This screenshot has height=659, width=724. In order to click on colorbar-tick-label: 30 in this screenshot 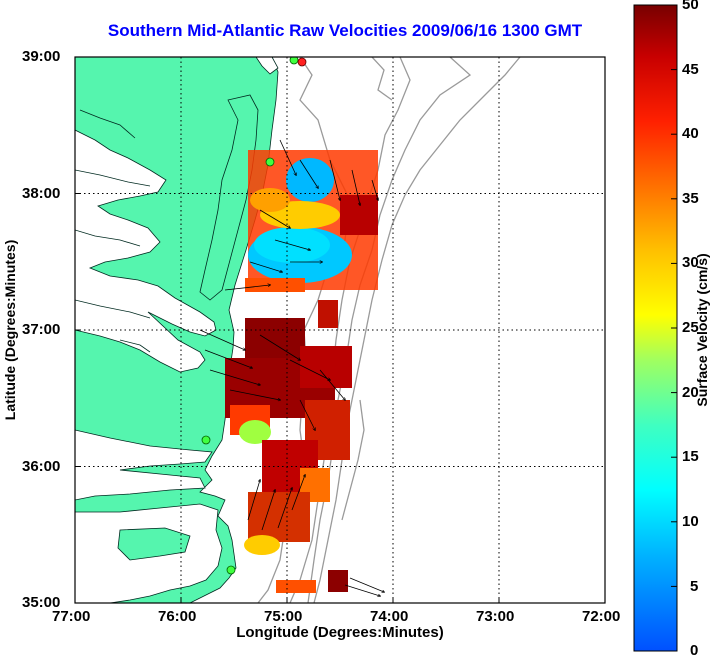, I will do `click(690, 262)`.